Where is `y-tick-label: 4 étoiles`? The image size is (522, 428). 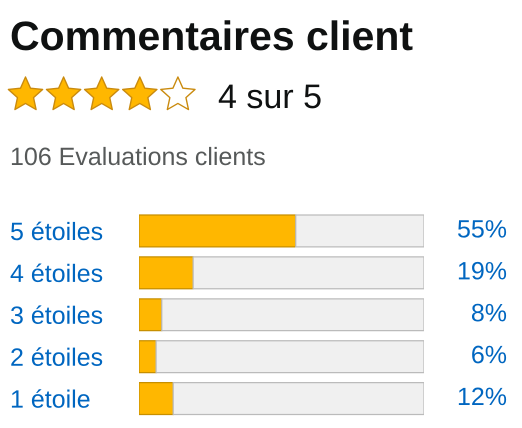
y-tick-label: 4 étoiles is located at coordinates (56, 273).